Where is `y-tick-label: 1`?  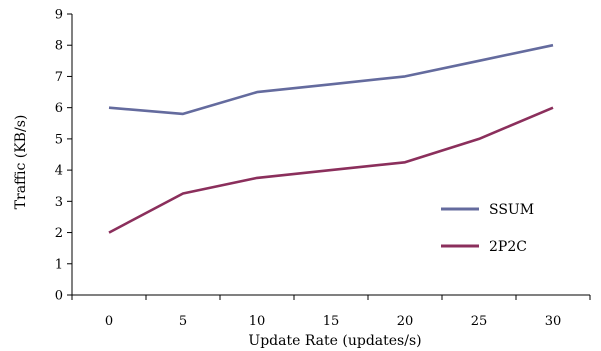 y-tick-label: 1 is located at coordinates (59, 264).